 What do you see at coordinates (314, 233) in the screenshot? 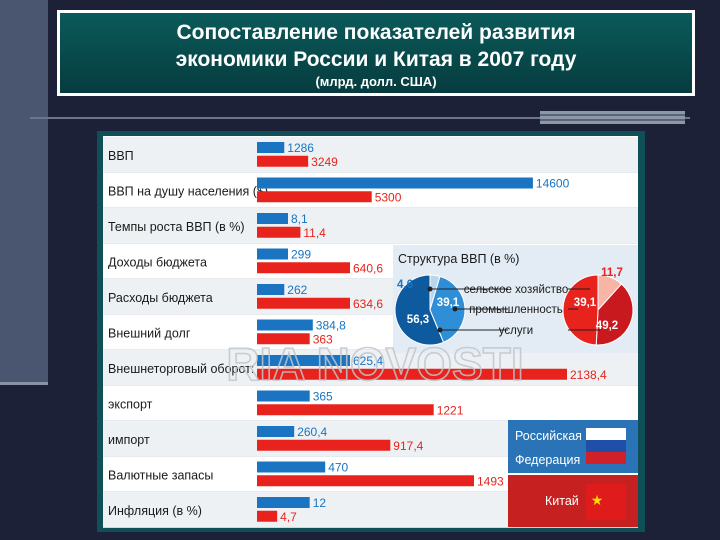
I see `china-value-label: 11,4` at bounding box center [314, 233].